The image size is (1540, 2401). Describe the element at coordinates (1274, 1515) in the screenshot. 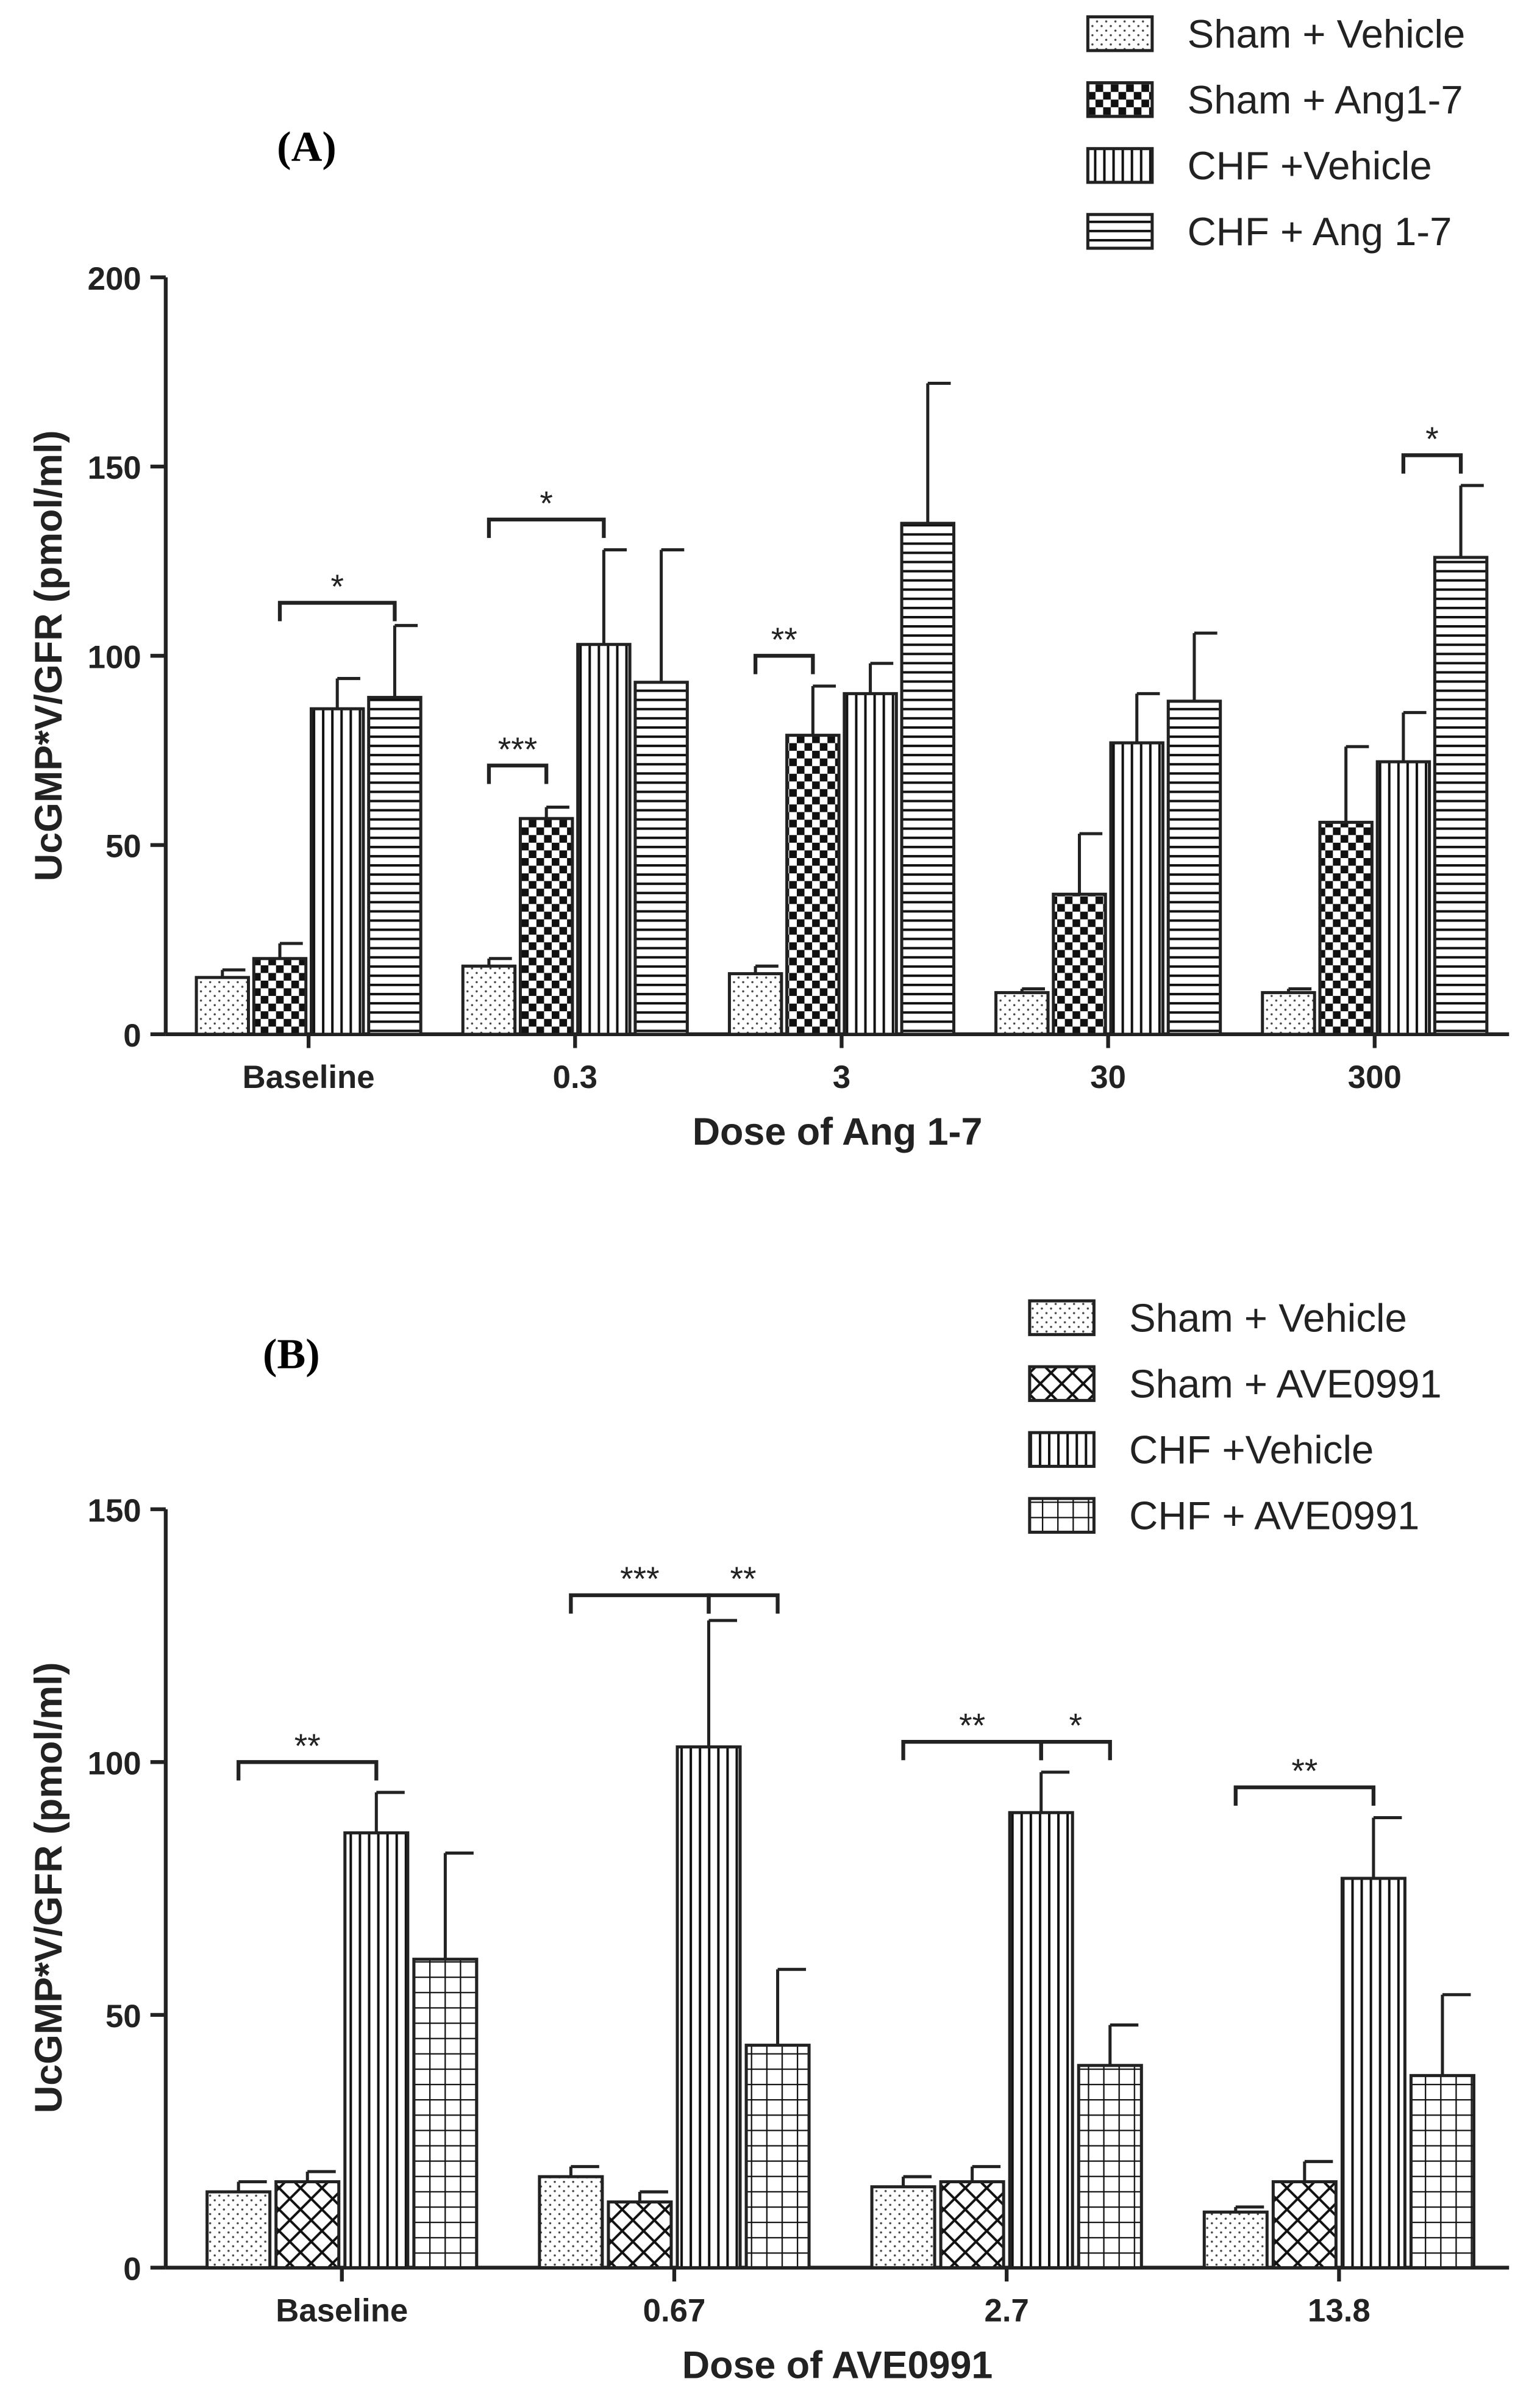

I see `legend-label: CHF + AVE0991` at that location.